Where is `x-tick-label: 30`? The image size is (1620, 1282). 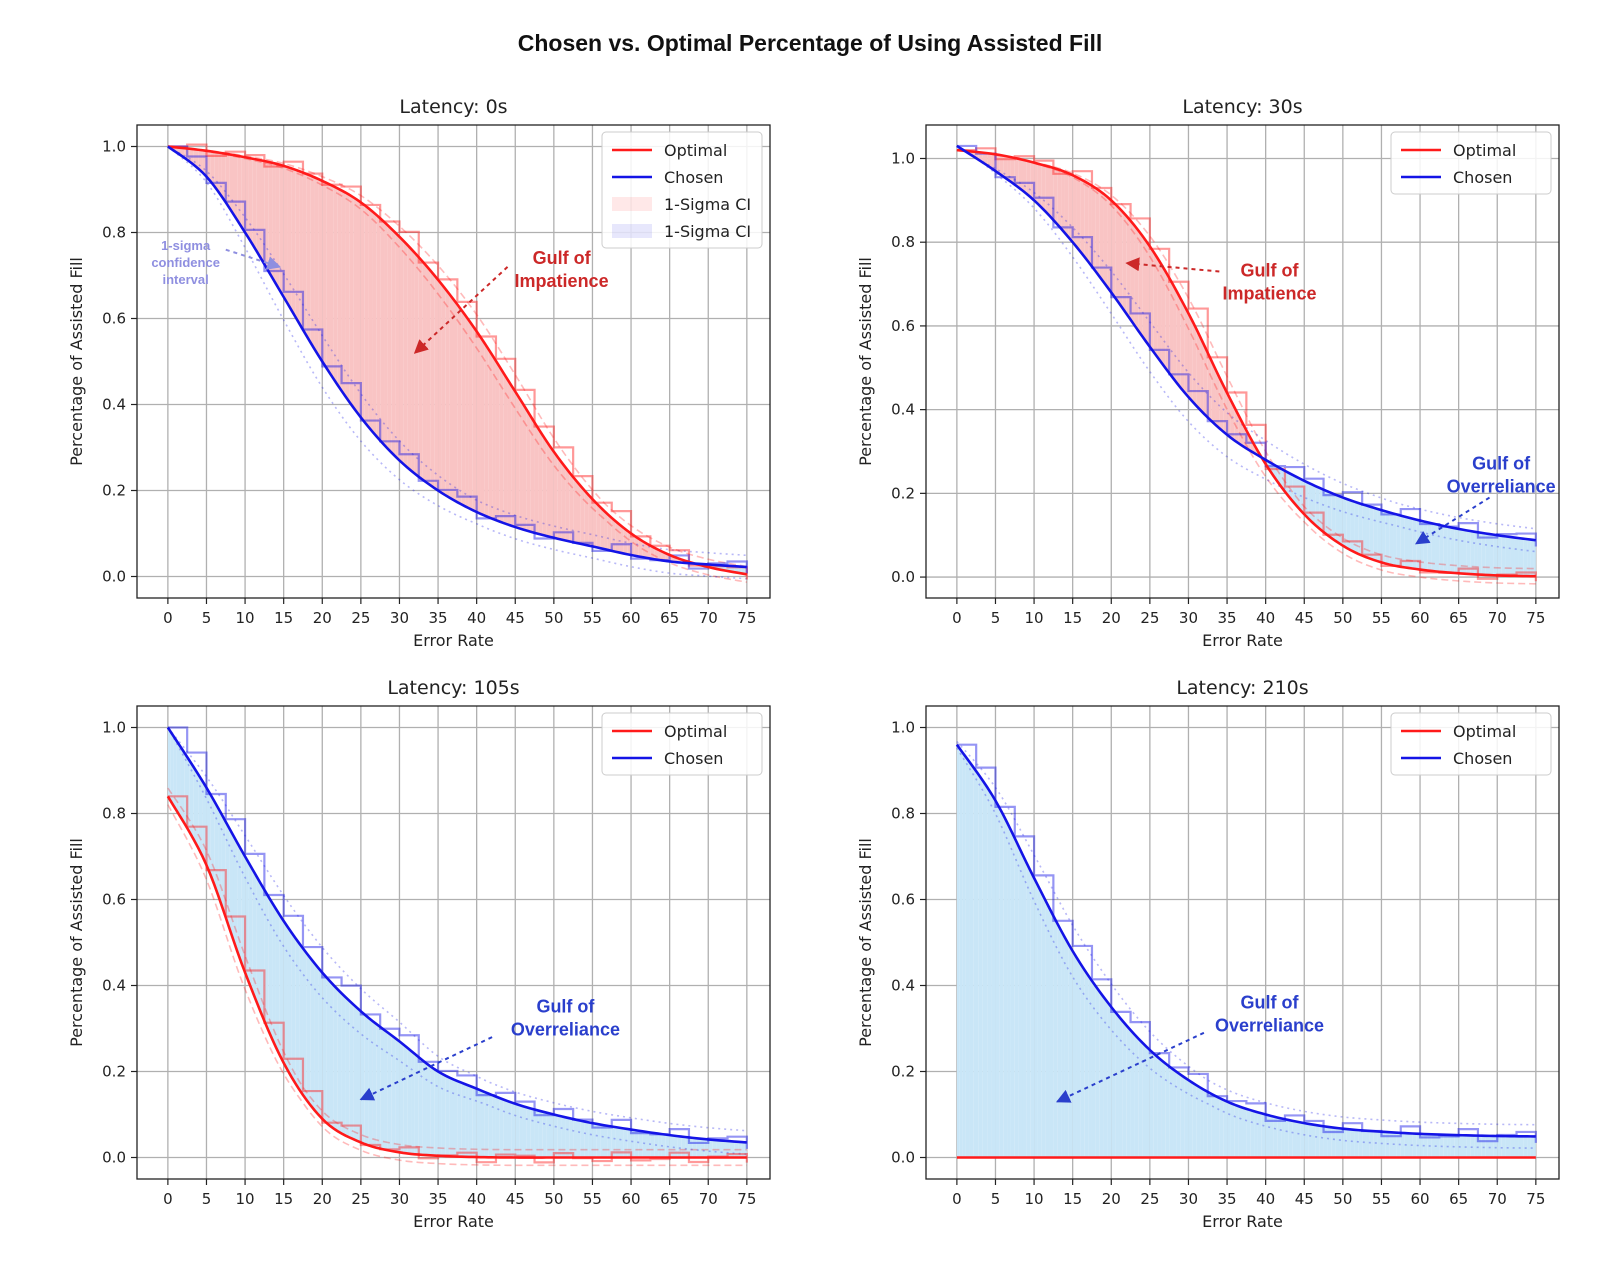 x-tick-label: 30 is located at coordinates (399, 618).